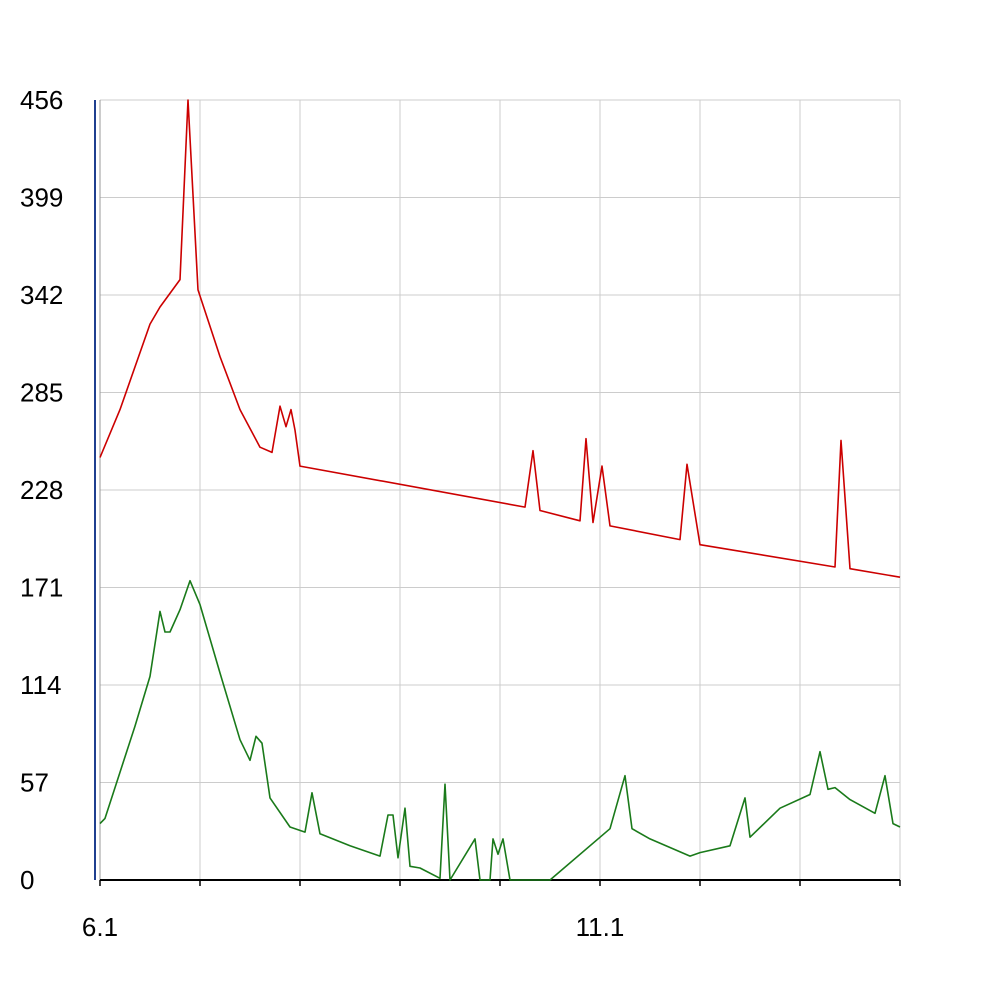 This screenshot has height=1000, width=1000. What do you see at coordinates (41, 100) in the screenshot?
I see `y-tick-label: 456` at bounding box center [41, 100].